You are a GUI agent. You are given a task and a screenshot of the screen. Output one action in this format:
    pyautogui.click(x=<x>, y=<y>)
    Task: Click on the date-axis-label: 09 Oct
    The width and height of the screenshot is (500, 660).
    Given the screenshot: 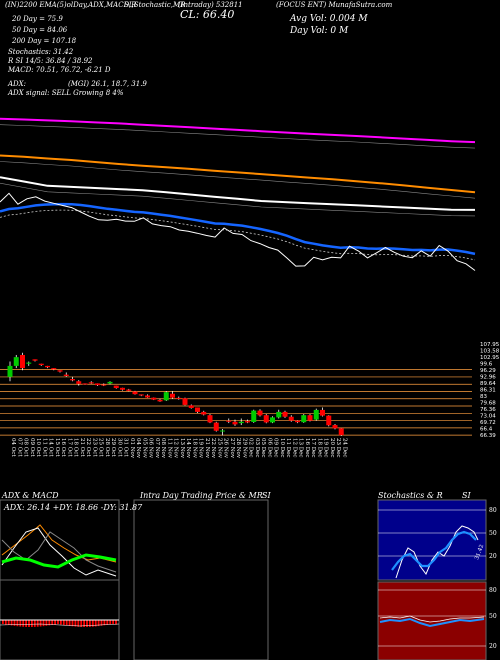 What is the action you would take?
    pyautogui.click(x=32, y=447)
    